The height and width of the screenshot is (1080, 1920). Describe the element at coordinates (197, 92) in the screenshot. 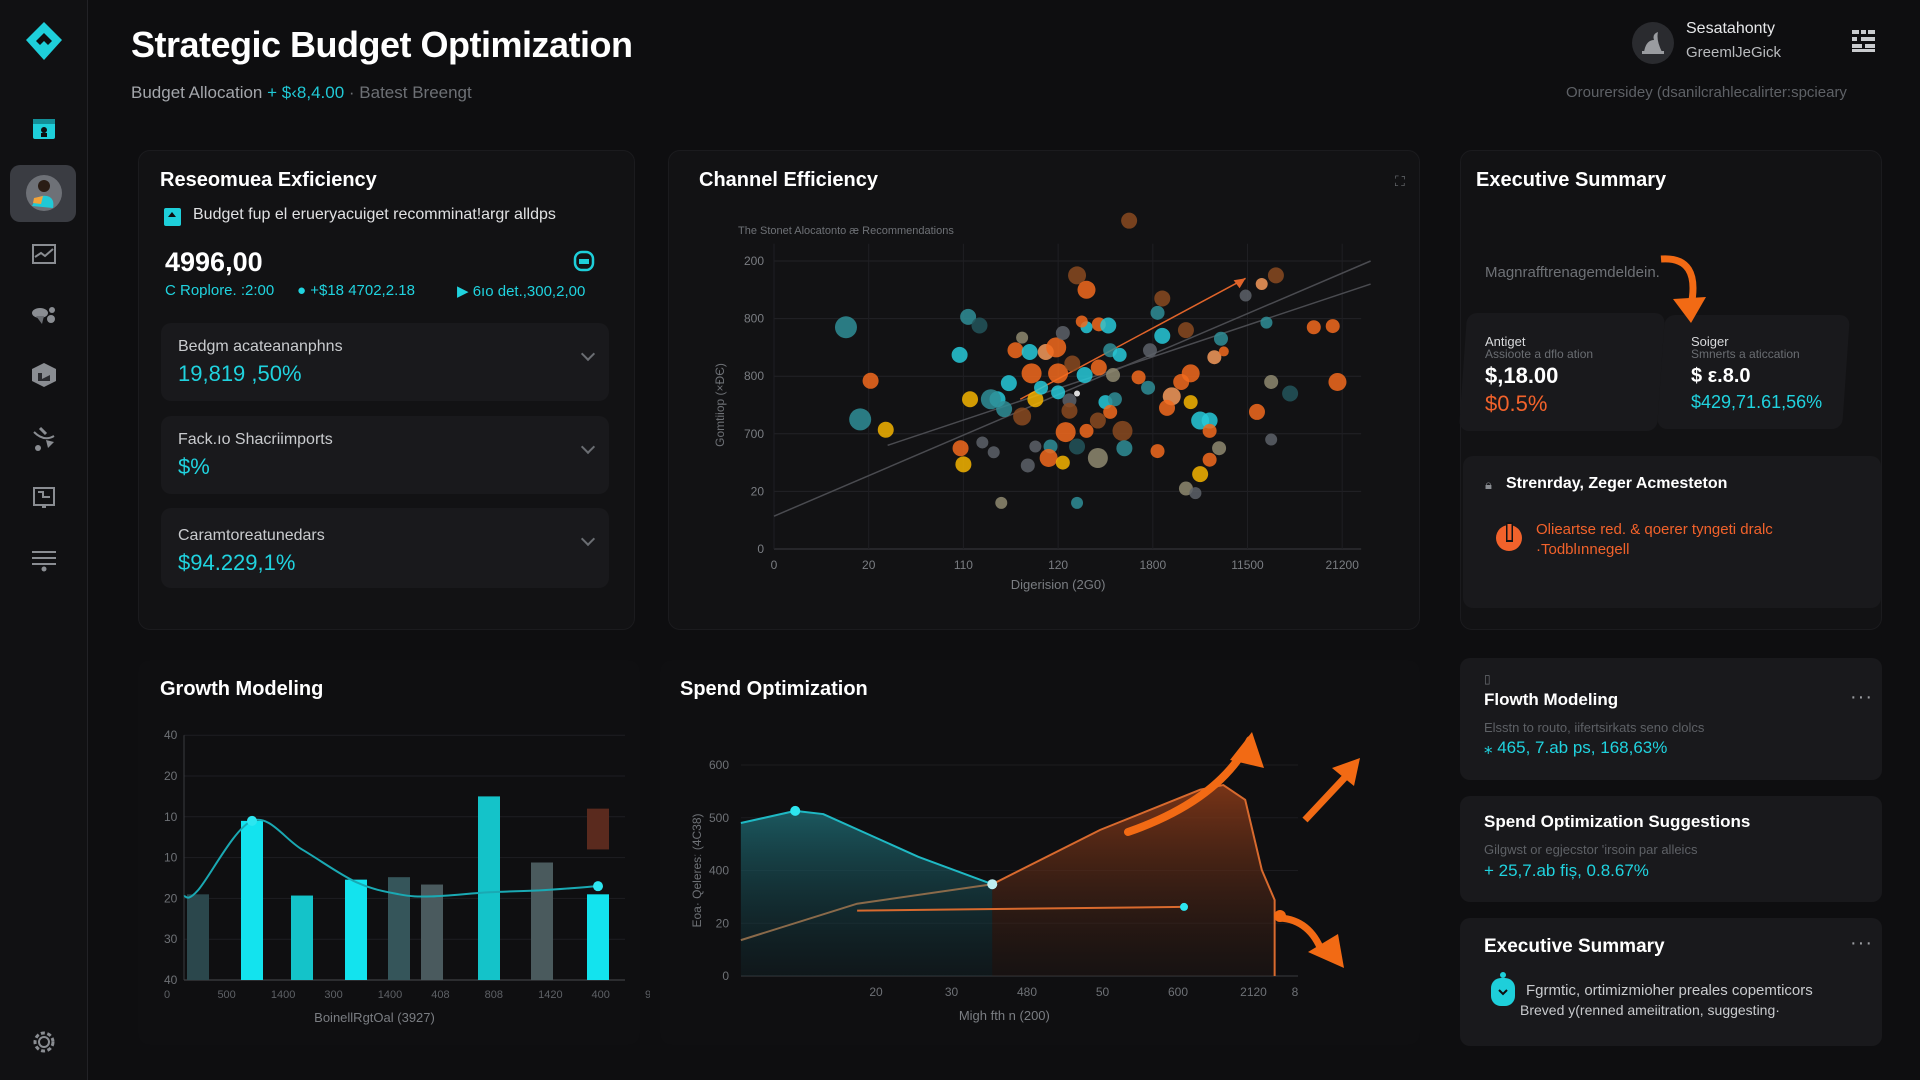

I see `subtitle-label: Budget Allocation` at that location.